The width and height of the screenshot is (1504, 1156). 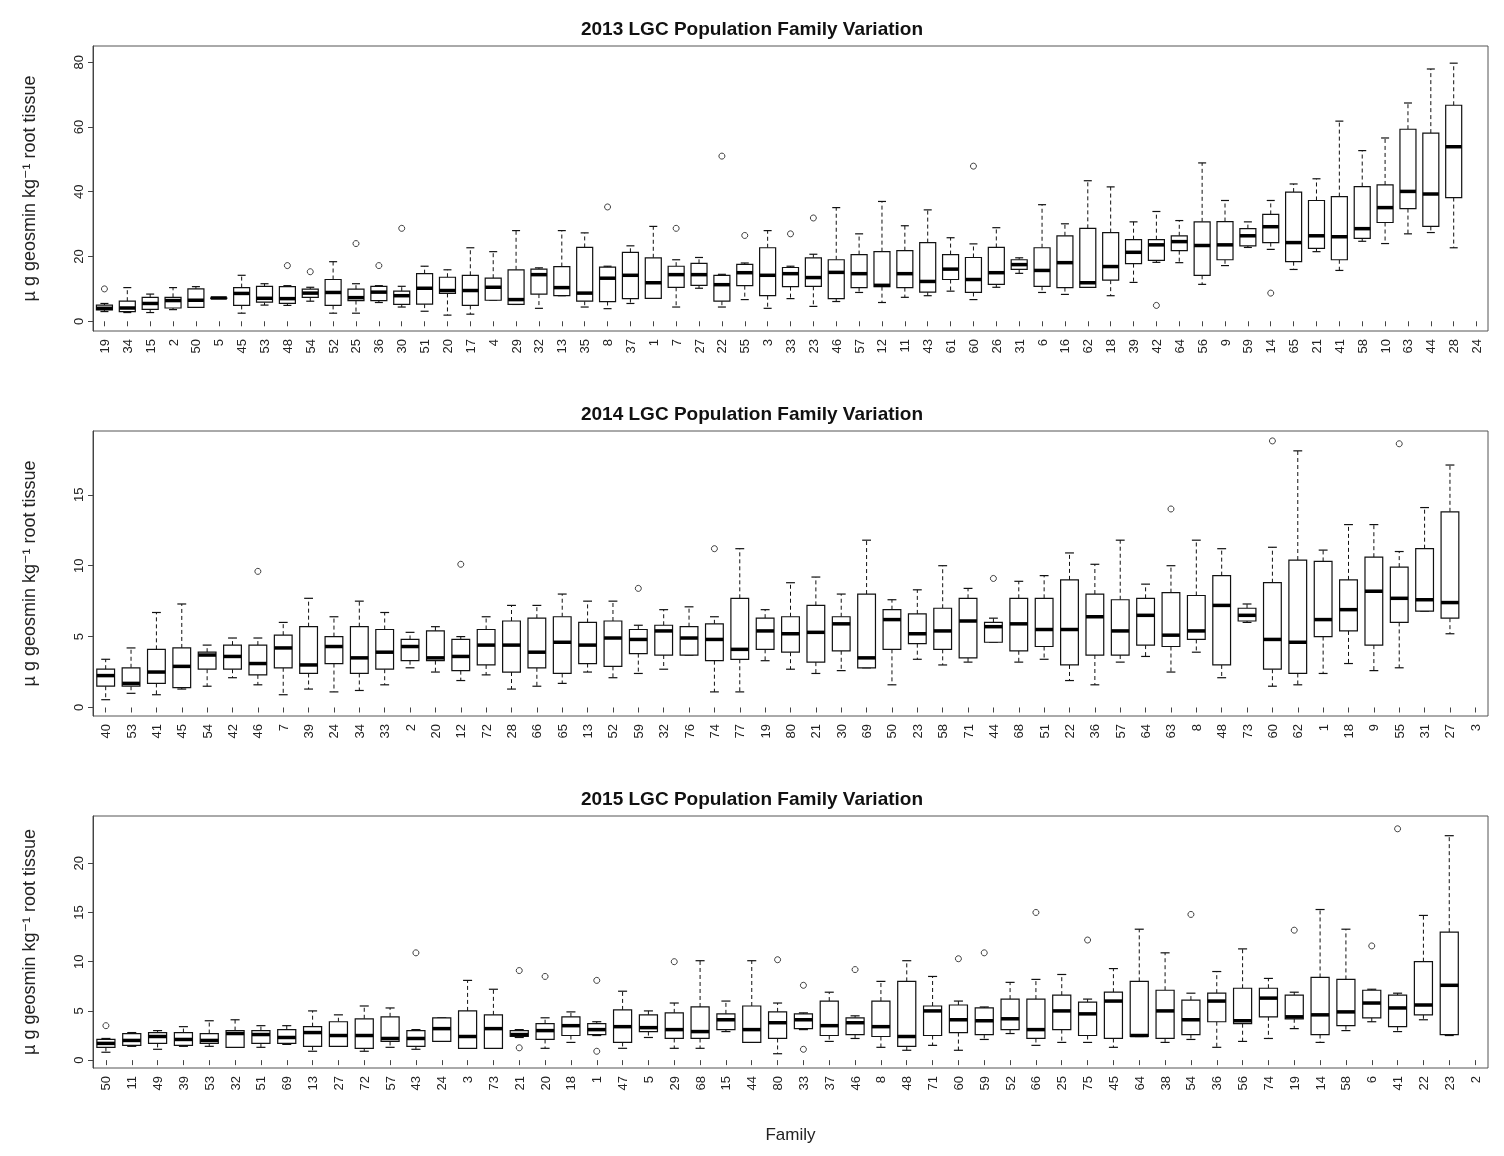 I want to click on y-tick-label: 20, so click(x=78, y=256).